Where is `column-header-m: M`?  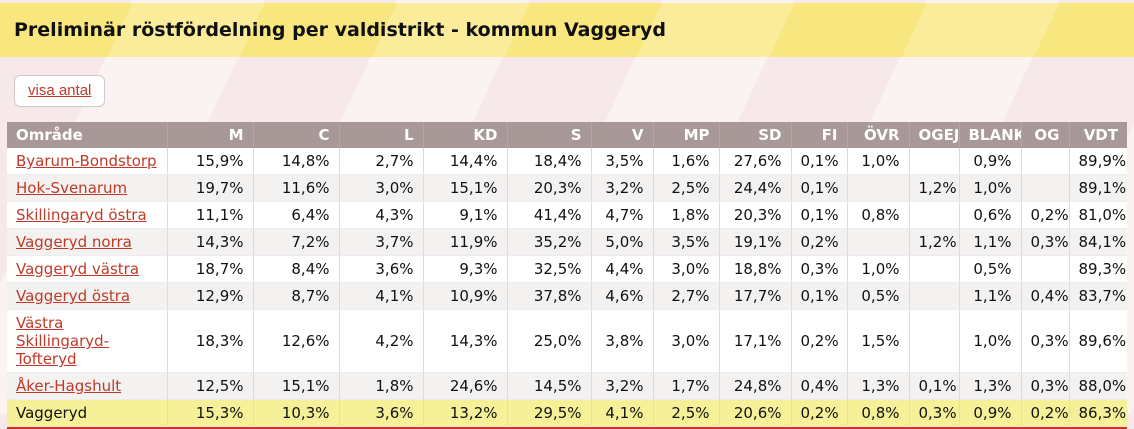 column-header-m: M is located at coordinates (210, 135).